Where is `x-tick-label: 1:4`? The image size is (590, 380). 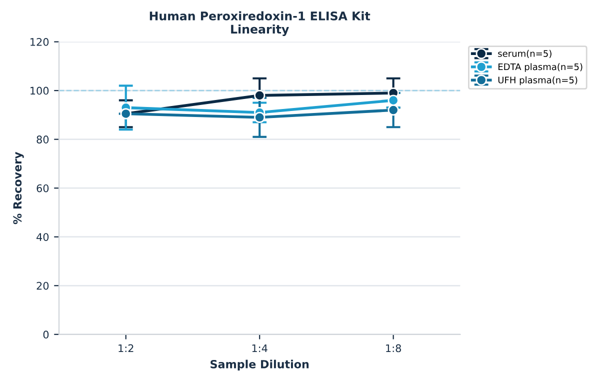
x-tick-label: 1:4 is located at coordinates (260, 348).